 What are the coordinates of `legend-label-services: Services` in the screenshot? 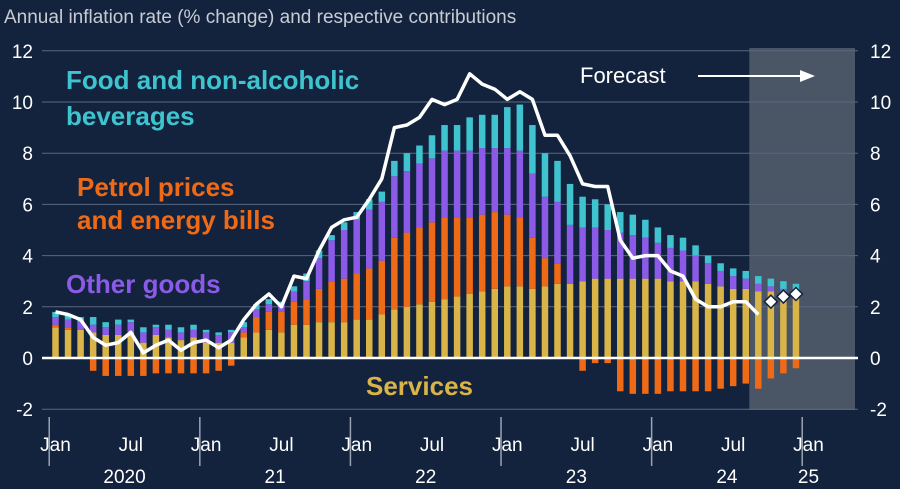 It's located at (419, 386).